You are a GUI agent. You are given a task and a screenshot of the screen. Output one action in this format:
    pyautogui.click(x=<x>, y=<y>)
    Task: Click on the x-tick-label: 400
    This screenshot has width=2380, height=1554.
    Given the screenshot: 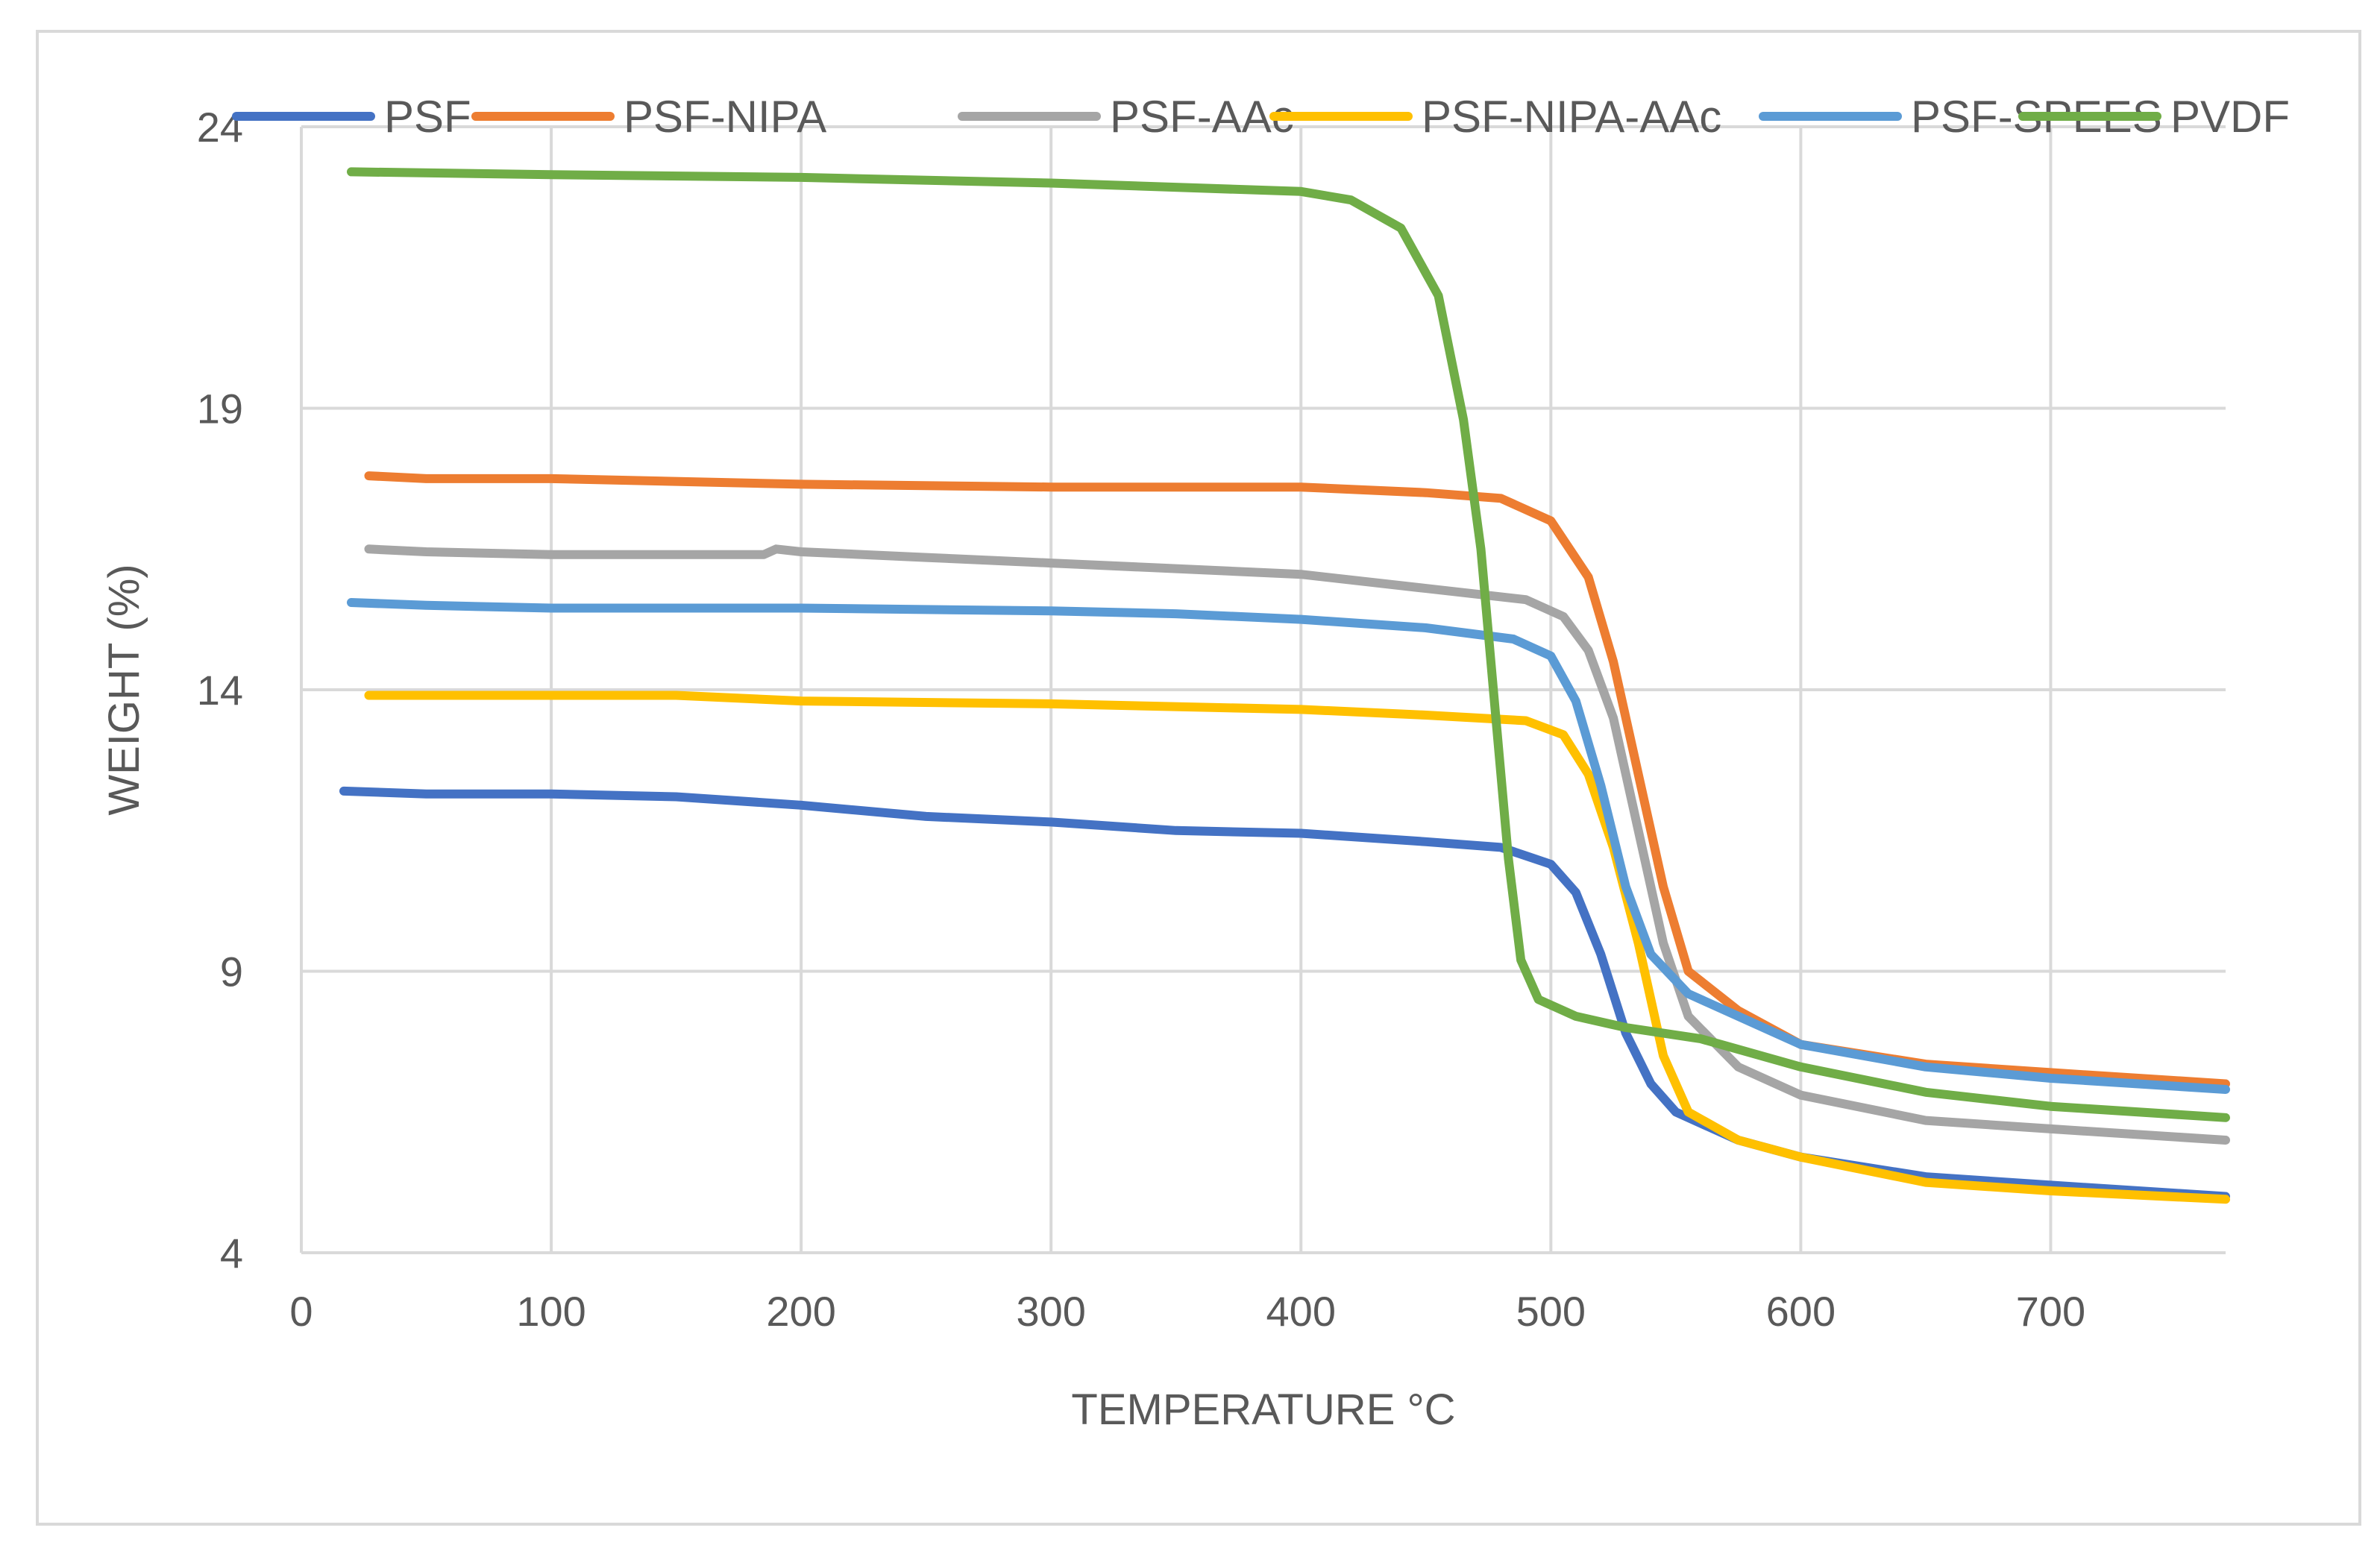 What is the action you would take?
    pyautogui.click(x=1301, y=1311)
    